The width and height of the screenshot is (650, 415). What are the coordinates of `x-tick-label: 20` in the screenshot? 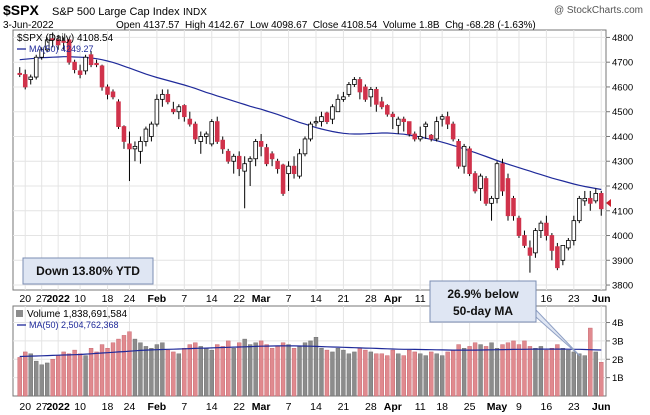 It's located at (25, 407).